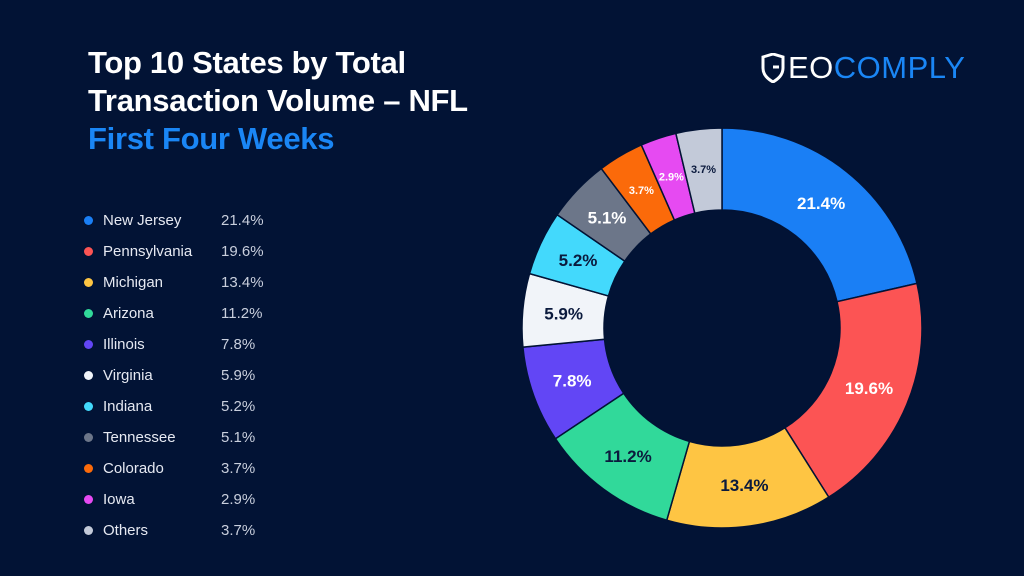 This screenshot has height=576, width=1024. I want to click on legend-item: Virginia 5.9%, so click(174, 375).